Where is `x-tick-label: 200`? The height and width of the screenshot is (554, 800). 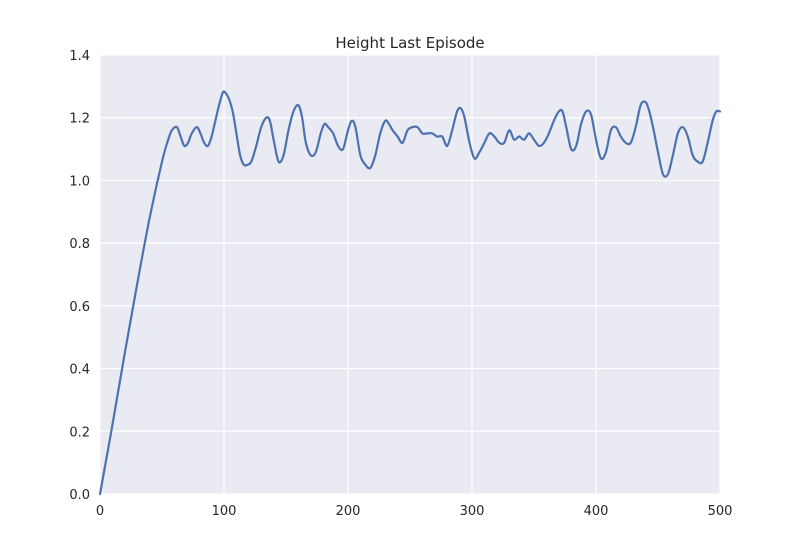 x-tick-label: 200 is located at coordinates (348, 511).